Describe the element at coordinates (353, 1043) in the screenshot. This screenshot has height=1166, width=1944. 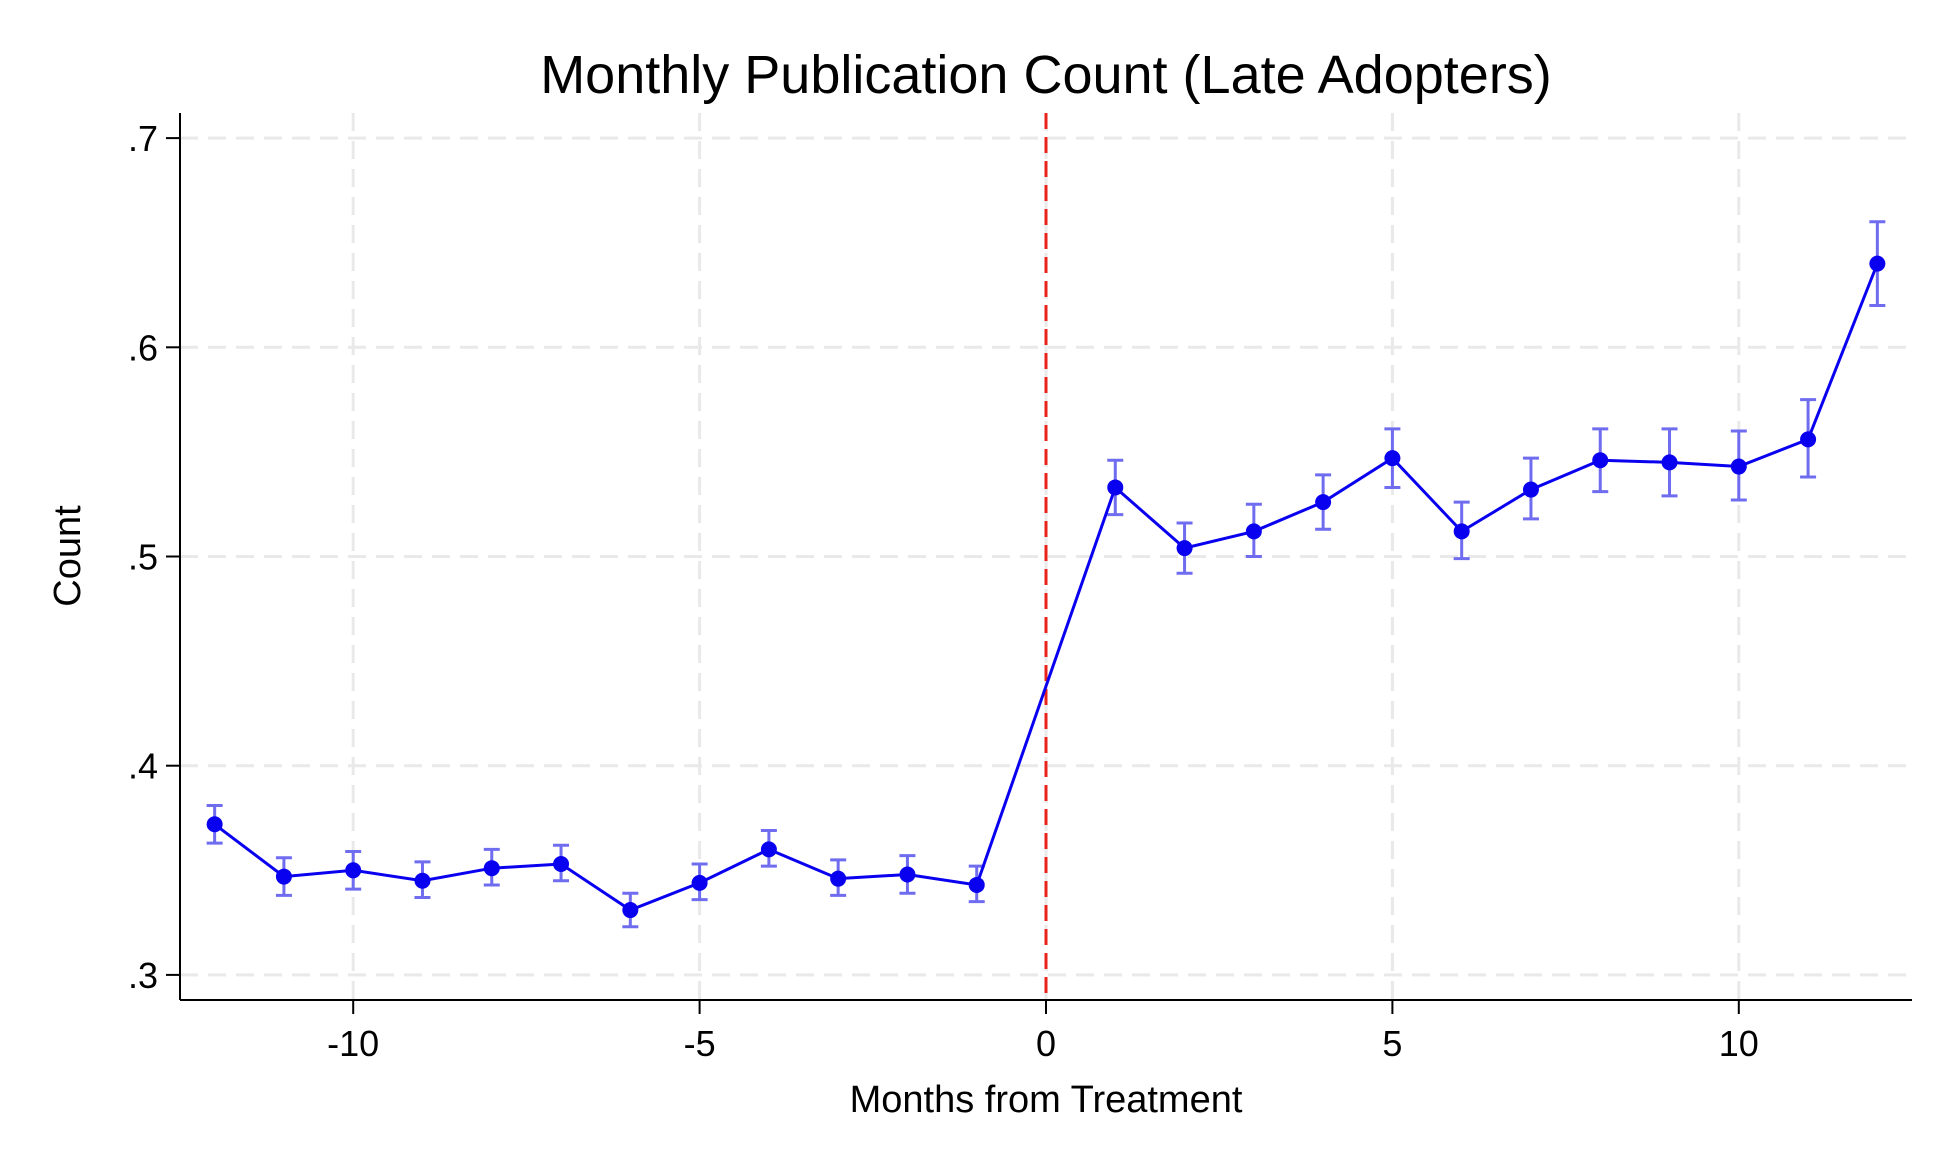
I see `x-tick-label: -10` at that location.